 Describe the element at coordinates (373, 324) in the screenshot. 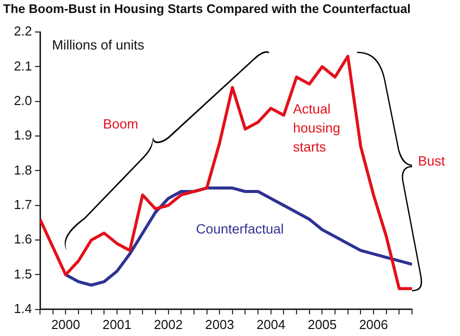

I see `x-tick-label: 2006` at that location.